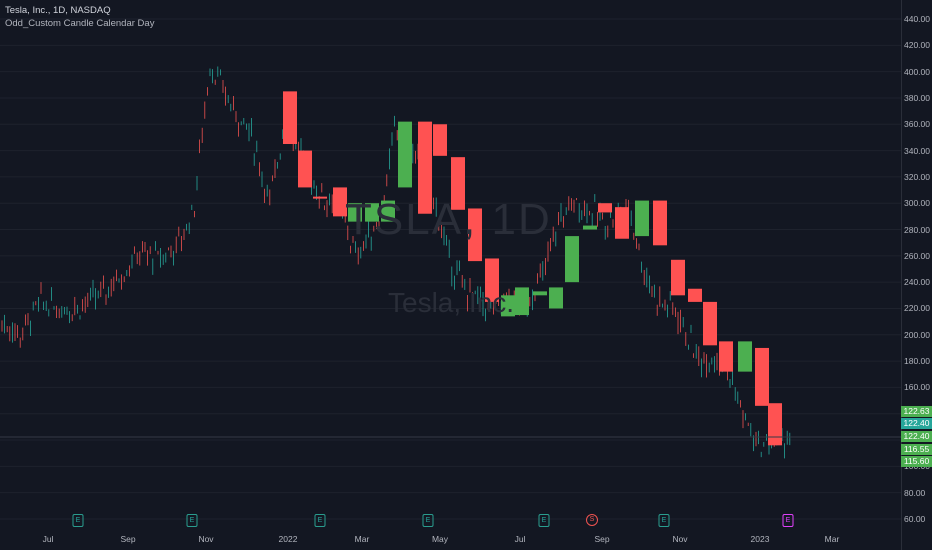 Image resolution: width=932 pixels, height=550 pixels. What do you see at coordinates (916, 461) in the screenshot?
I see `price-tag: 115.60` at bounding box center [916, 461].